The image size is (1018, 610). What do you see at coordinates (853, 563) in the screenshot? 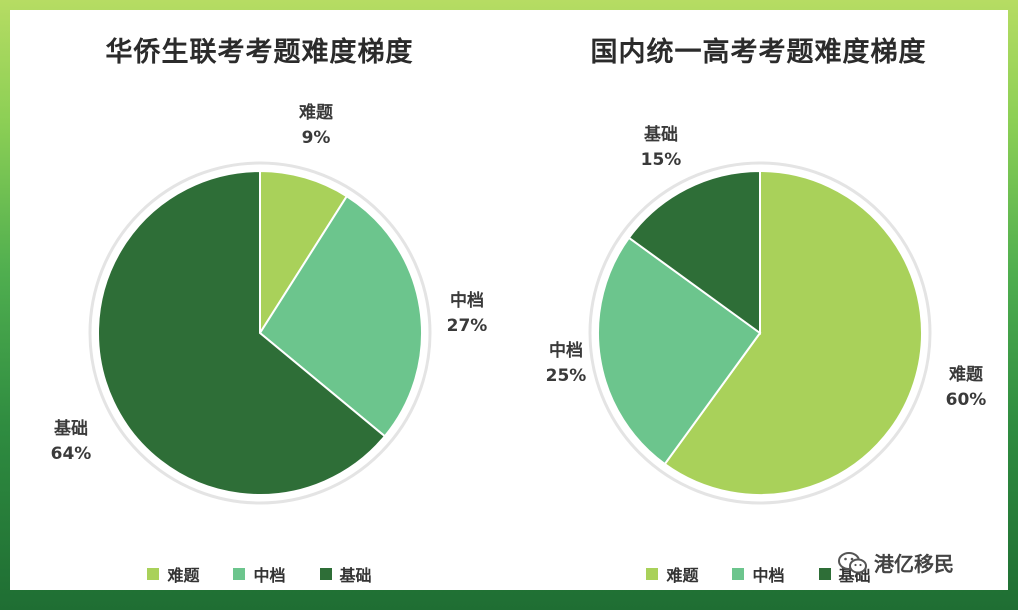
I see `wechat-icon` at bounding box center [853, 563].